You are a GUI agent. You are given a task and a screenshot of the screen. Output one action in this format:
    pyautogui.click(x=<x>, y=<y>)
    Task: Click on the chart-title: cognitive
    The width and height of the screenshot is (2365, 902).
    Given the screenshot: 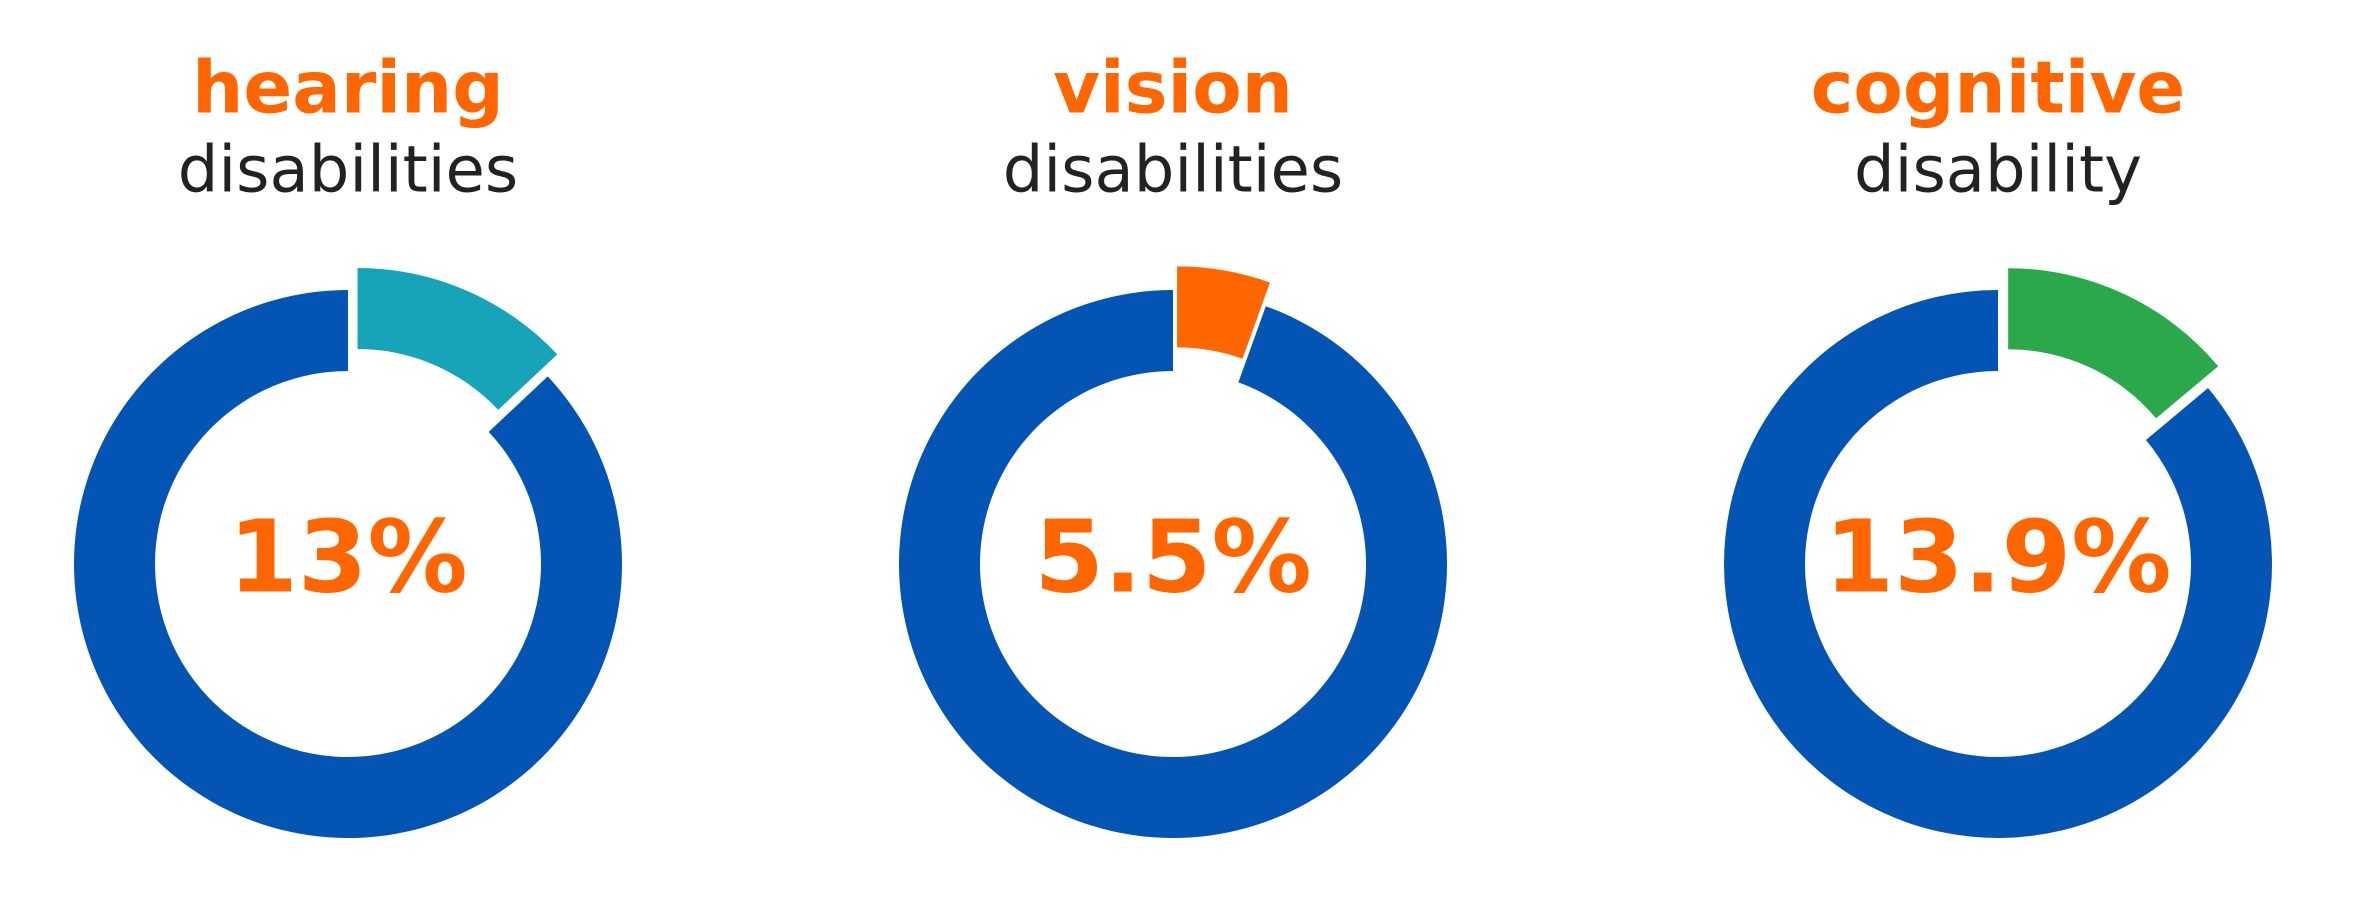 What is the action you would take?
    pyautogui.click(x=1998, y=88)
    